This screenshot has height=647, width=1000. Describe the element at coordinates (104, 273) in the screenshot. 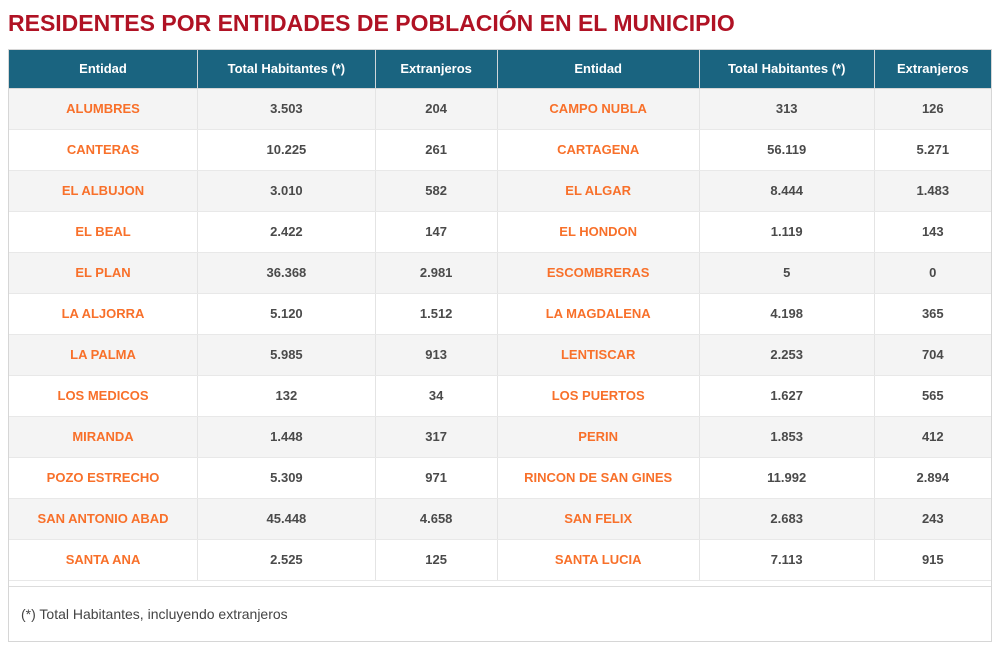

I see `entity-name-cell: EL PLAN` at that location.